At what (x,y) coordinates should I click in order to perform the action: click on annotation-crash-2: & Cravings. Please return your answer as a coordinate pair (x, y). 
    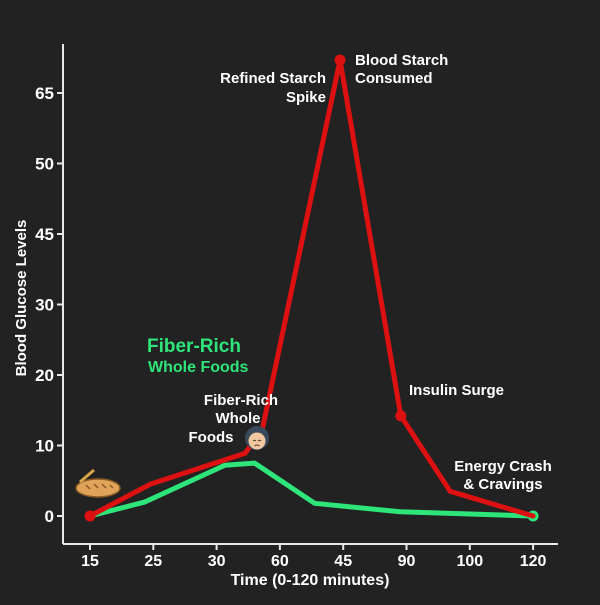
    Looking at the image, I should click on (502, 484).